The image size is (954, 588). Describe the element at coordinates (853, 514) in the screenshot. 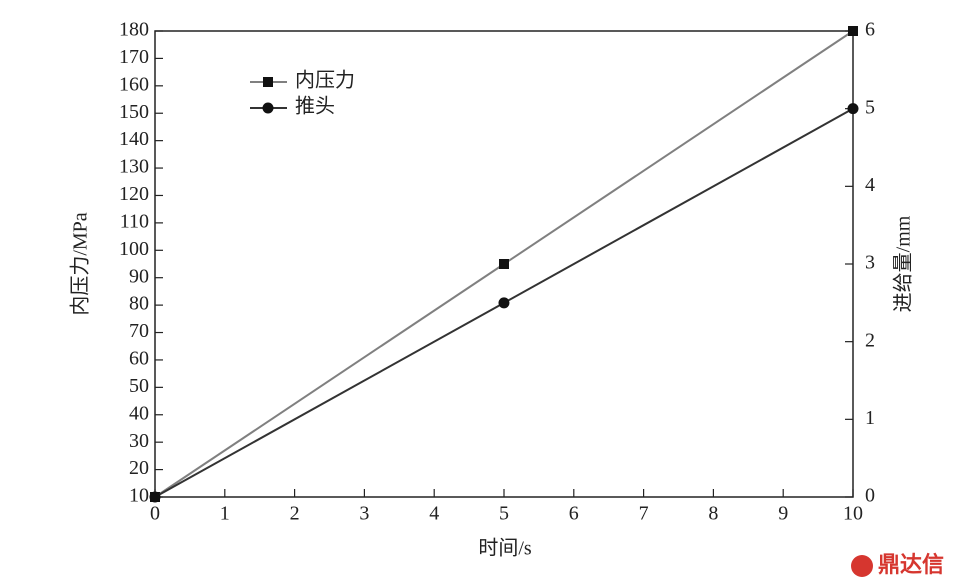

I see `x-tick-label: 10` at that location.